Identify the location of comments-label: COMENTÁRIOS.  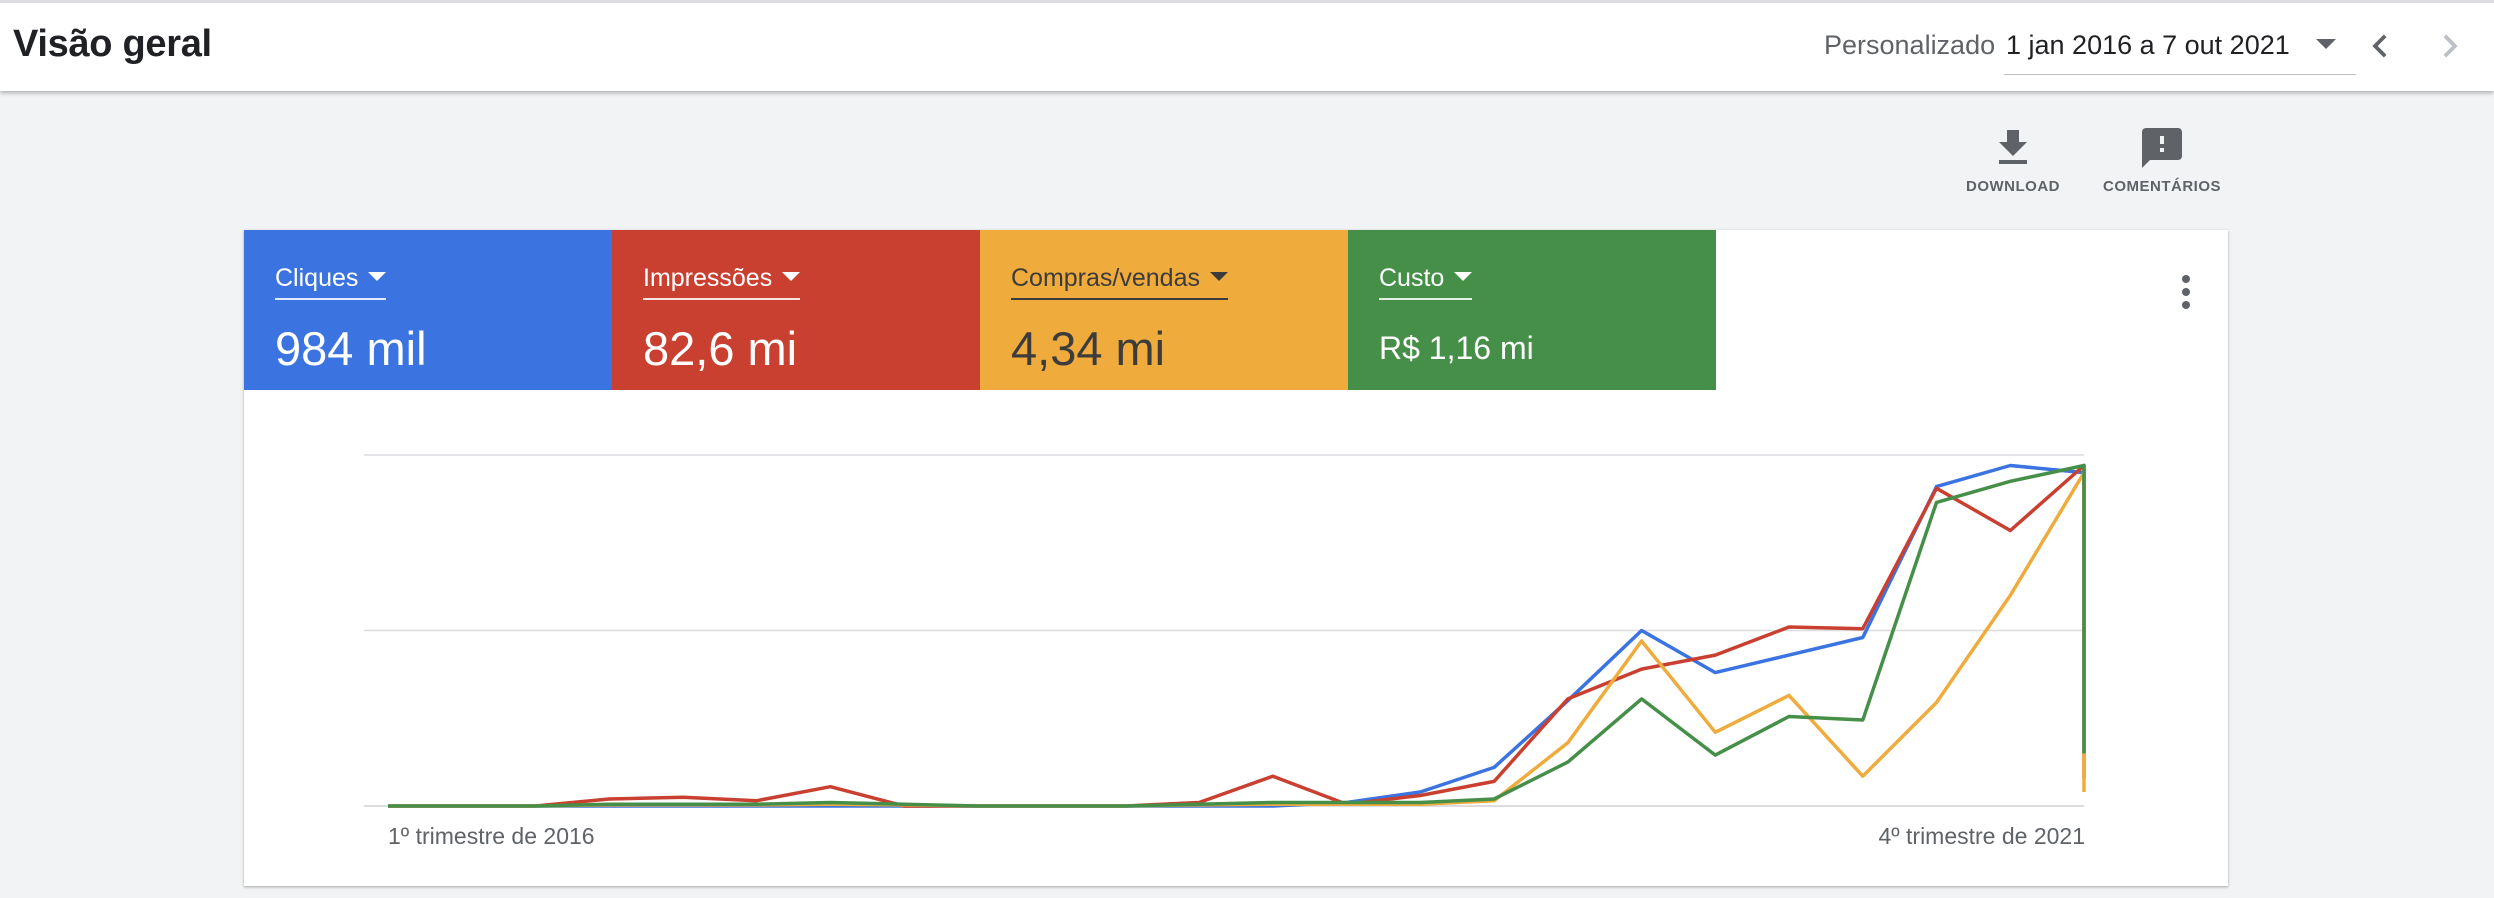
(2162, 186).